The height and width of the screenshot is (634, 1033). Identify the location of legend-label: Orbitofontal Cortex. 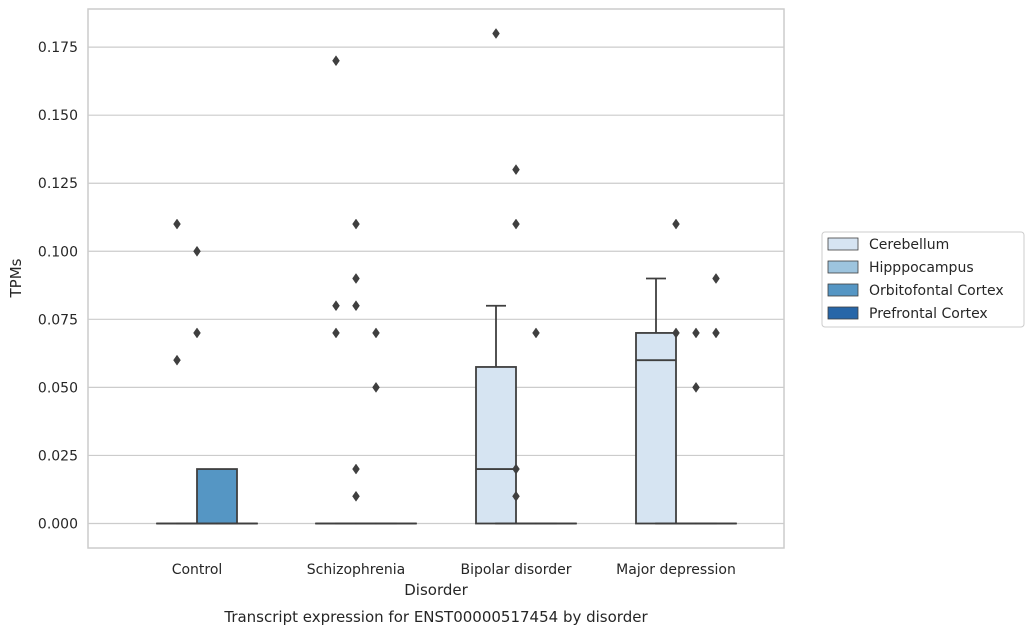
(936, 291).